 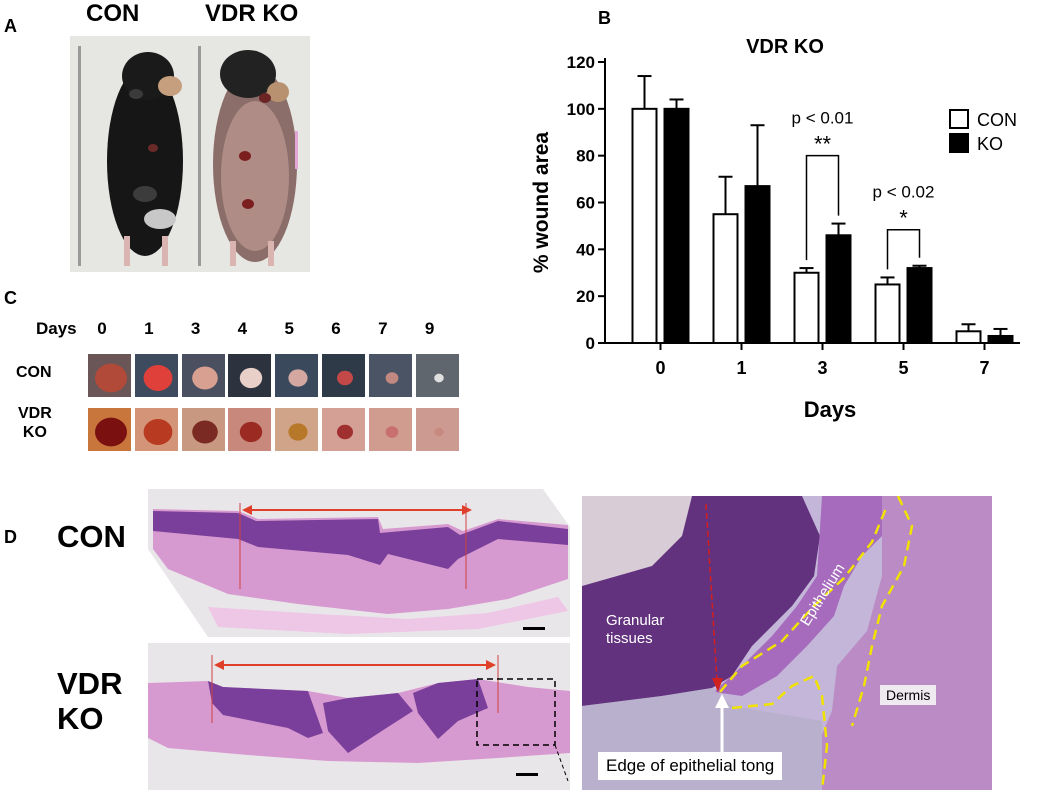 I want to click on y-tick-label: 120, so click(x=581, y=62).